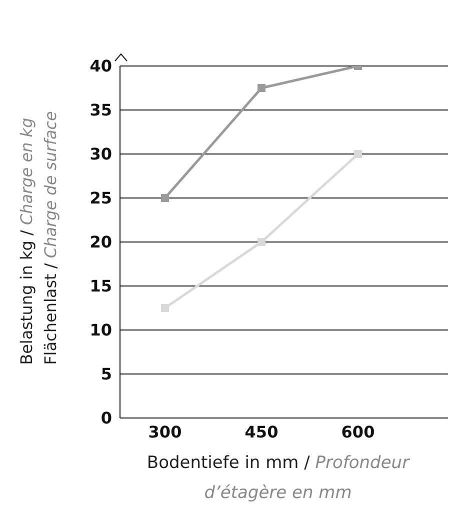 The width and height of the screenshot is (451, 516). What do you see at coordinates (261, 432) in the screenshot?
I see `x-tick-label: 450` at bounding box center [261, 432].